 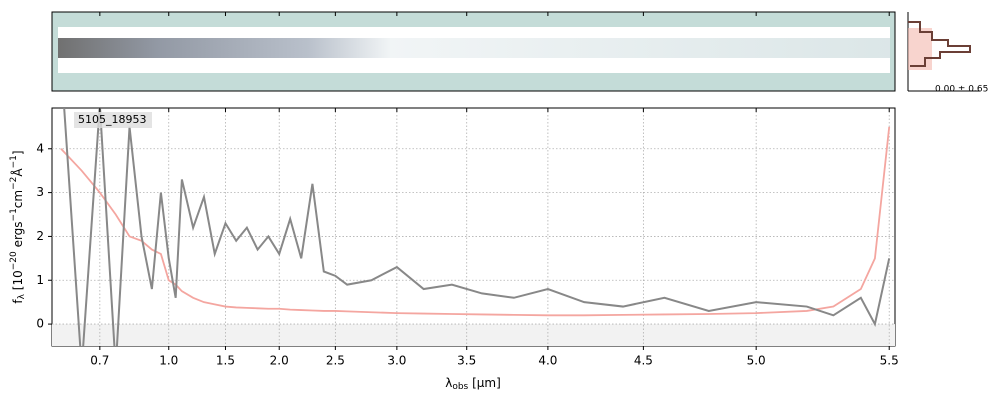 I want to click on x-tick-label: 2.0, so click(x=279, y=361).